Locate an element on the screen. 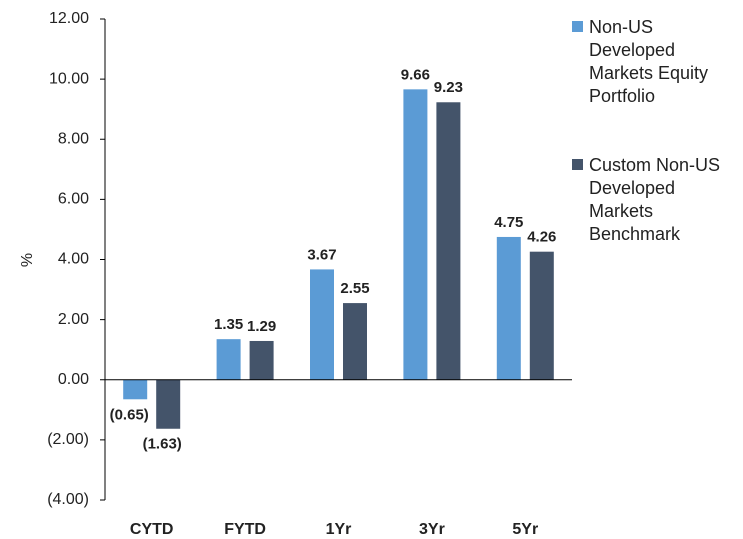  y-tick-label: 6.00 is located at coordinates (73, 199).